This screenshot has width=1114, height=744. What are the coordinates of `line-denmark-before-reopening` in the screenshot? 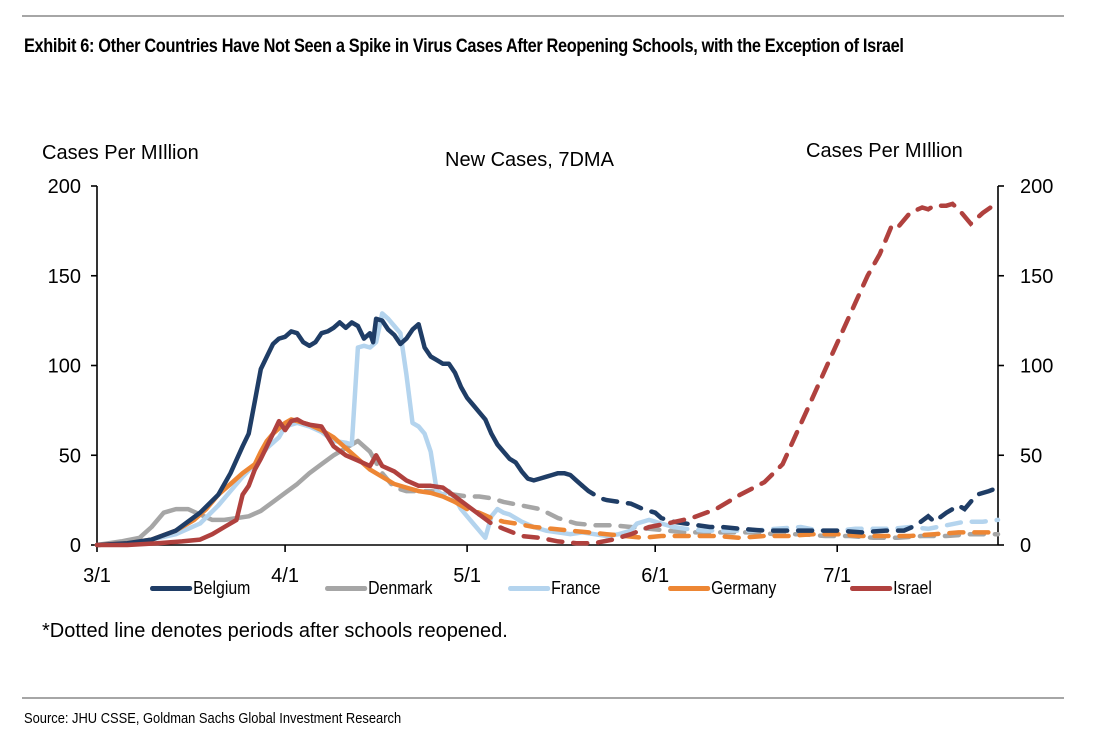 It's located at (233, 493).